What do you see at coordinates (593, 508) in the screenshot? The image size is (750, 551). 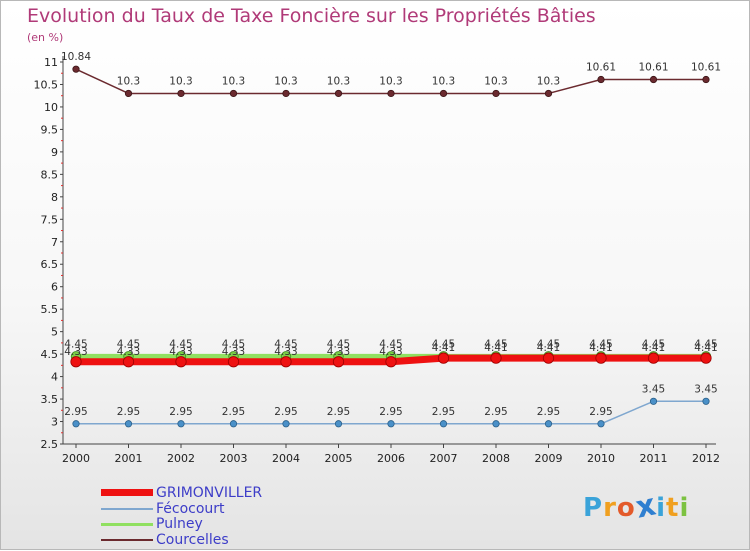 I see `logo-letter: P` at bounding box center [593, 508].